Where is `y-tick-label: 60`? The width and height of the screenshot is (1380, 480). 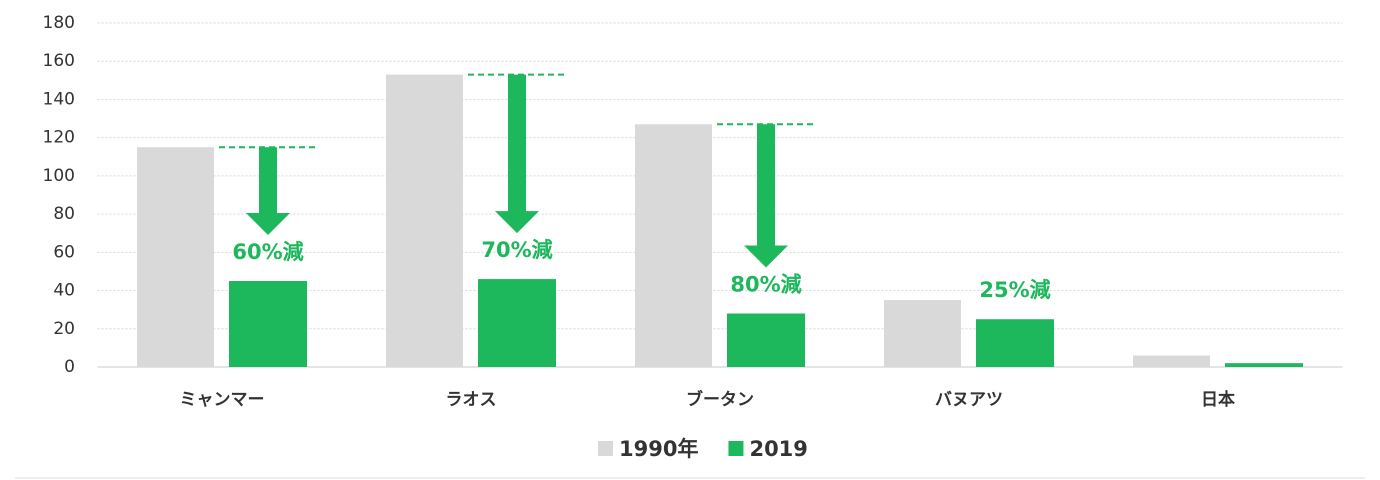
y-tick-label: 60 is located at coordinates (64, 252).